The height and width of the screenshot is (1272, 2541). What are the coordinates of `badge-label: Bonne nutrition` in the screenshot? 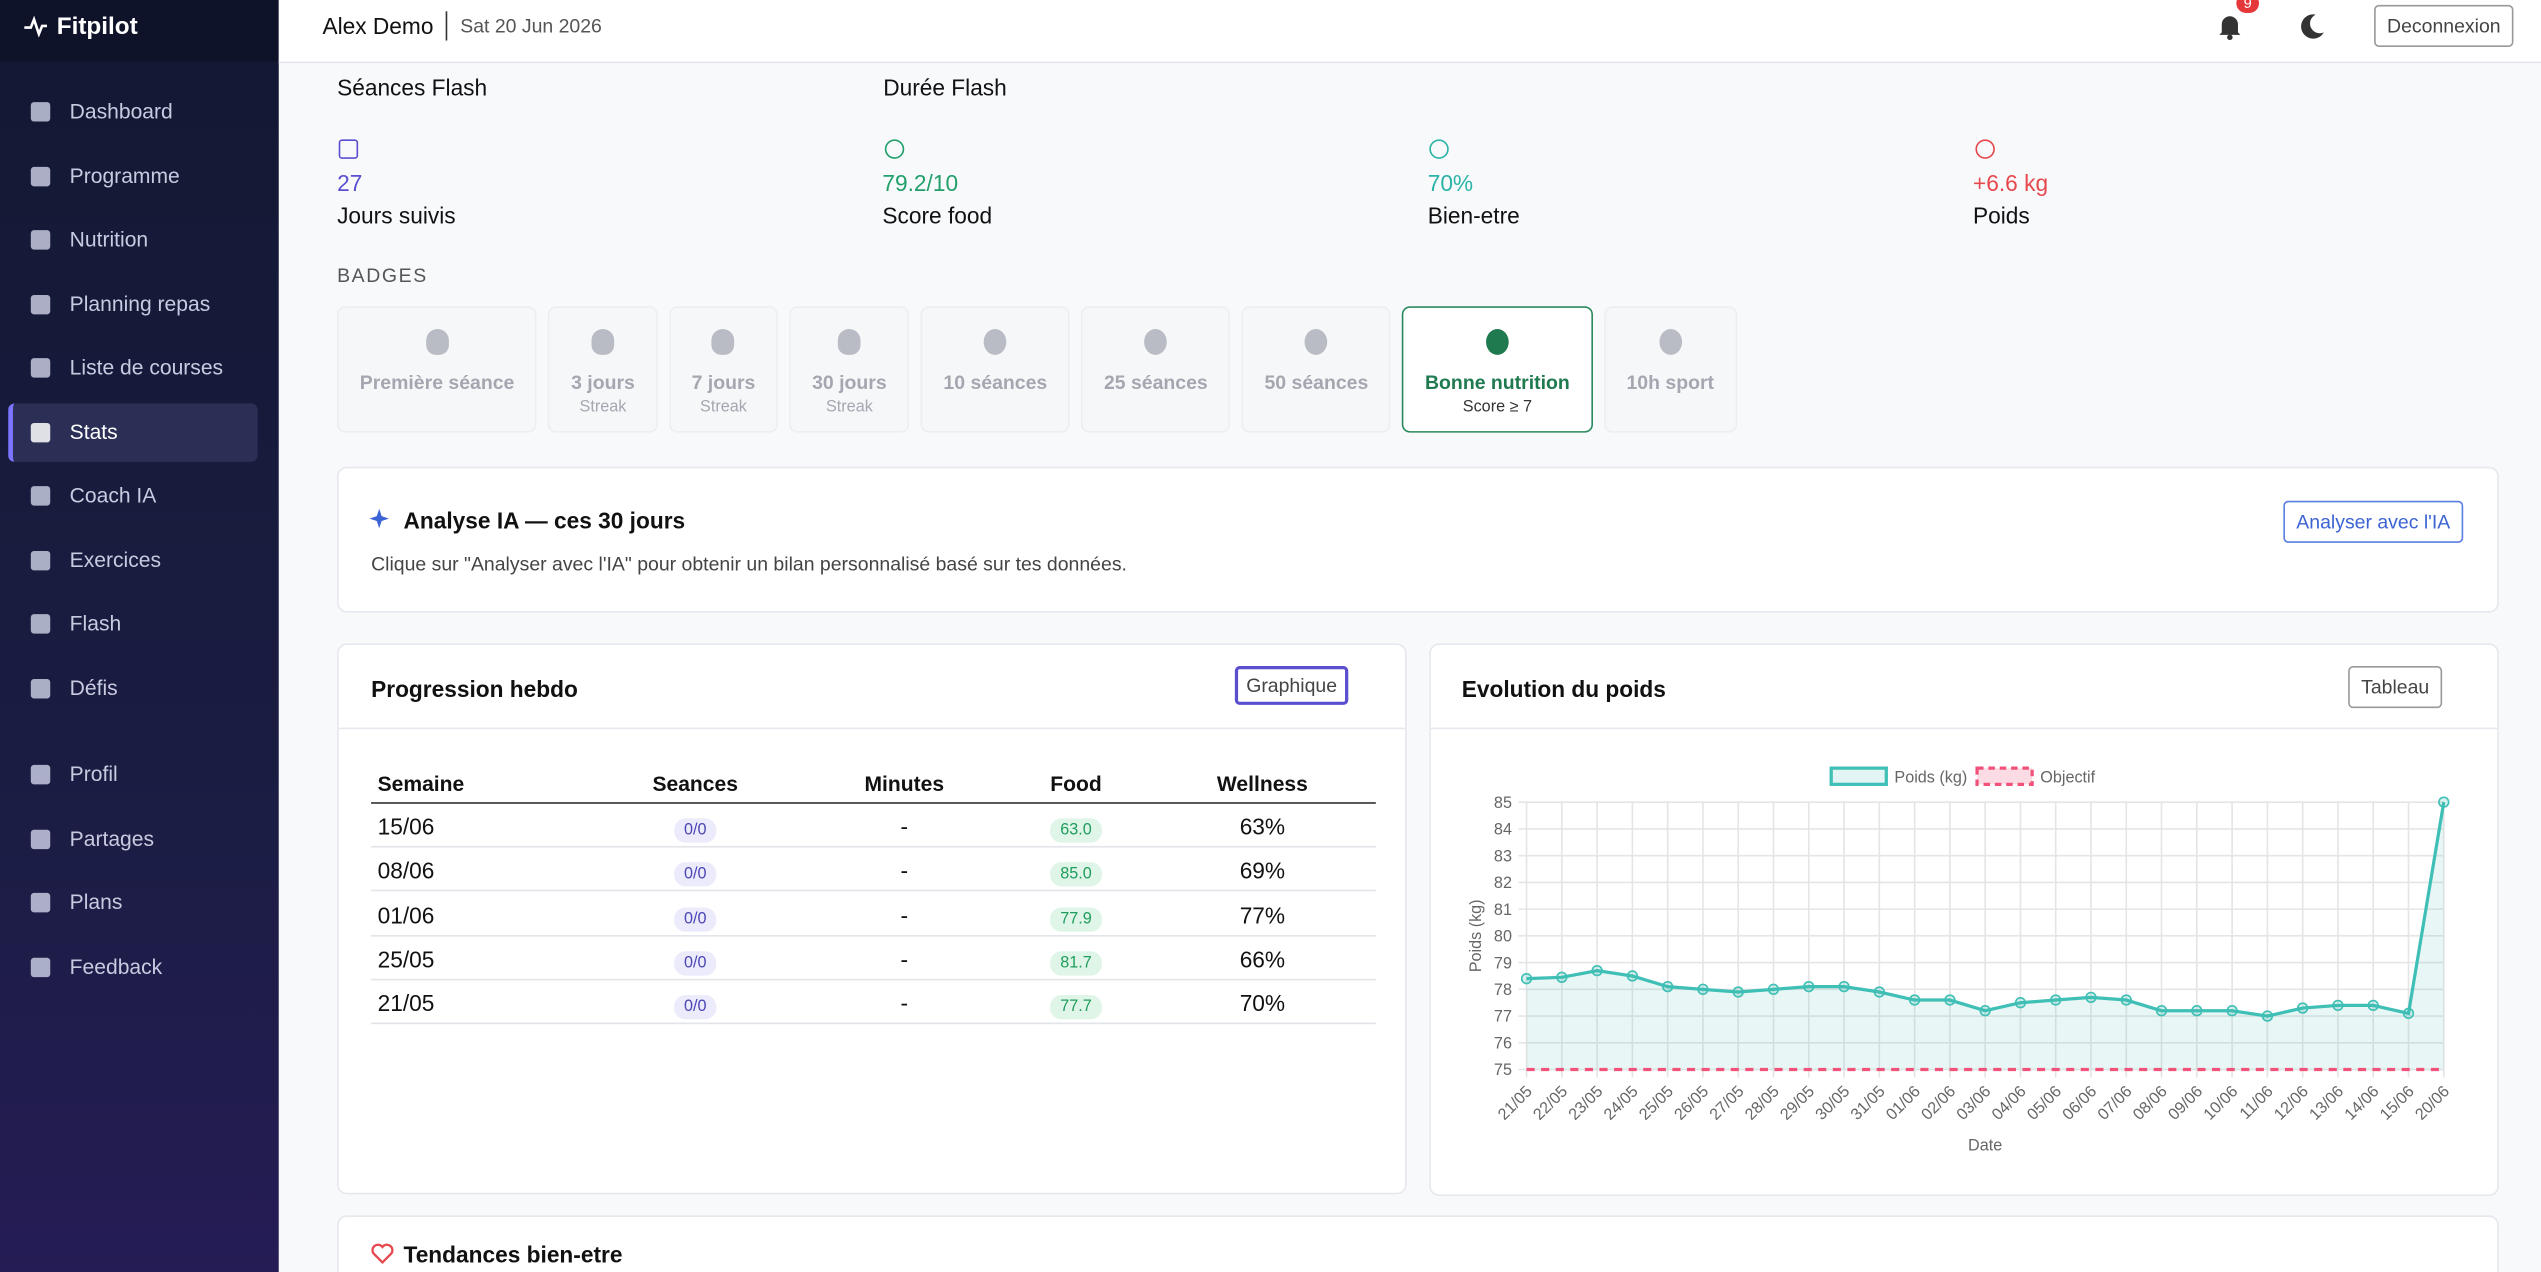 It's located at (1497, 382).